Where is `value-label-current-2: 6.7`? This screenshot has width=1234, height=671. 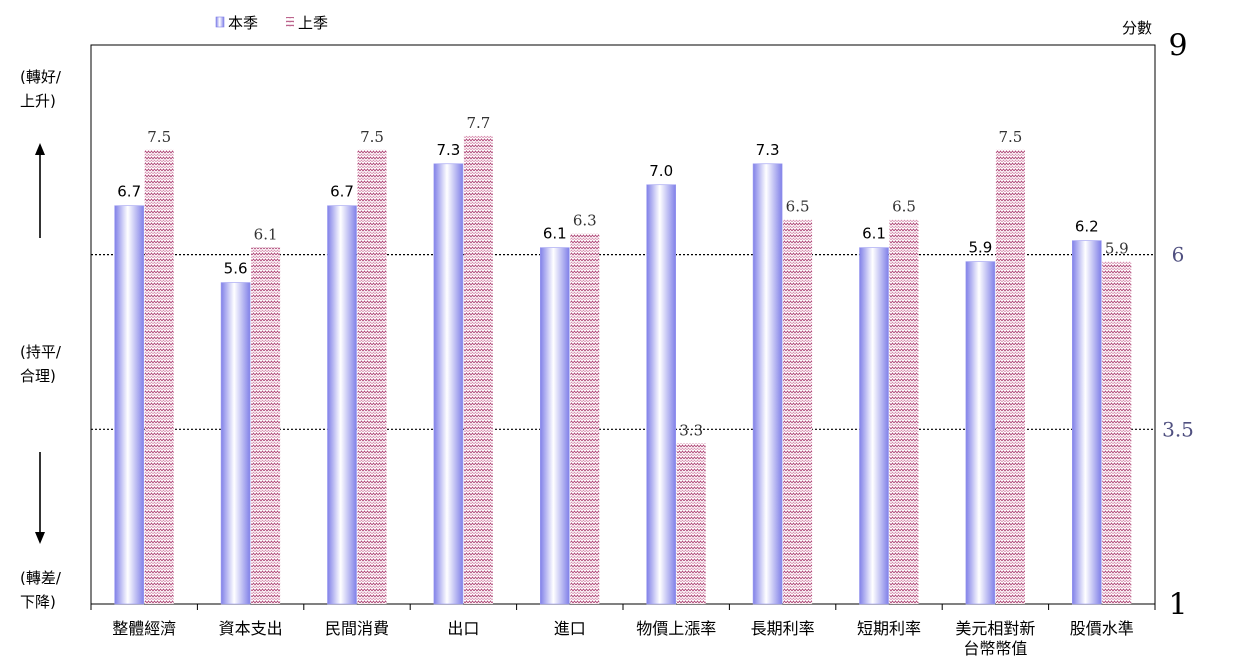
value-label-current-2: 6.7 is located at coordinates (342, 192).